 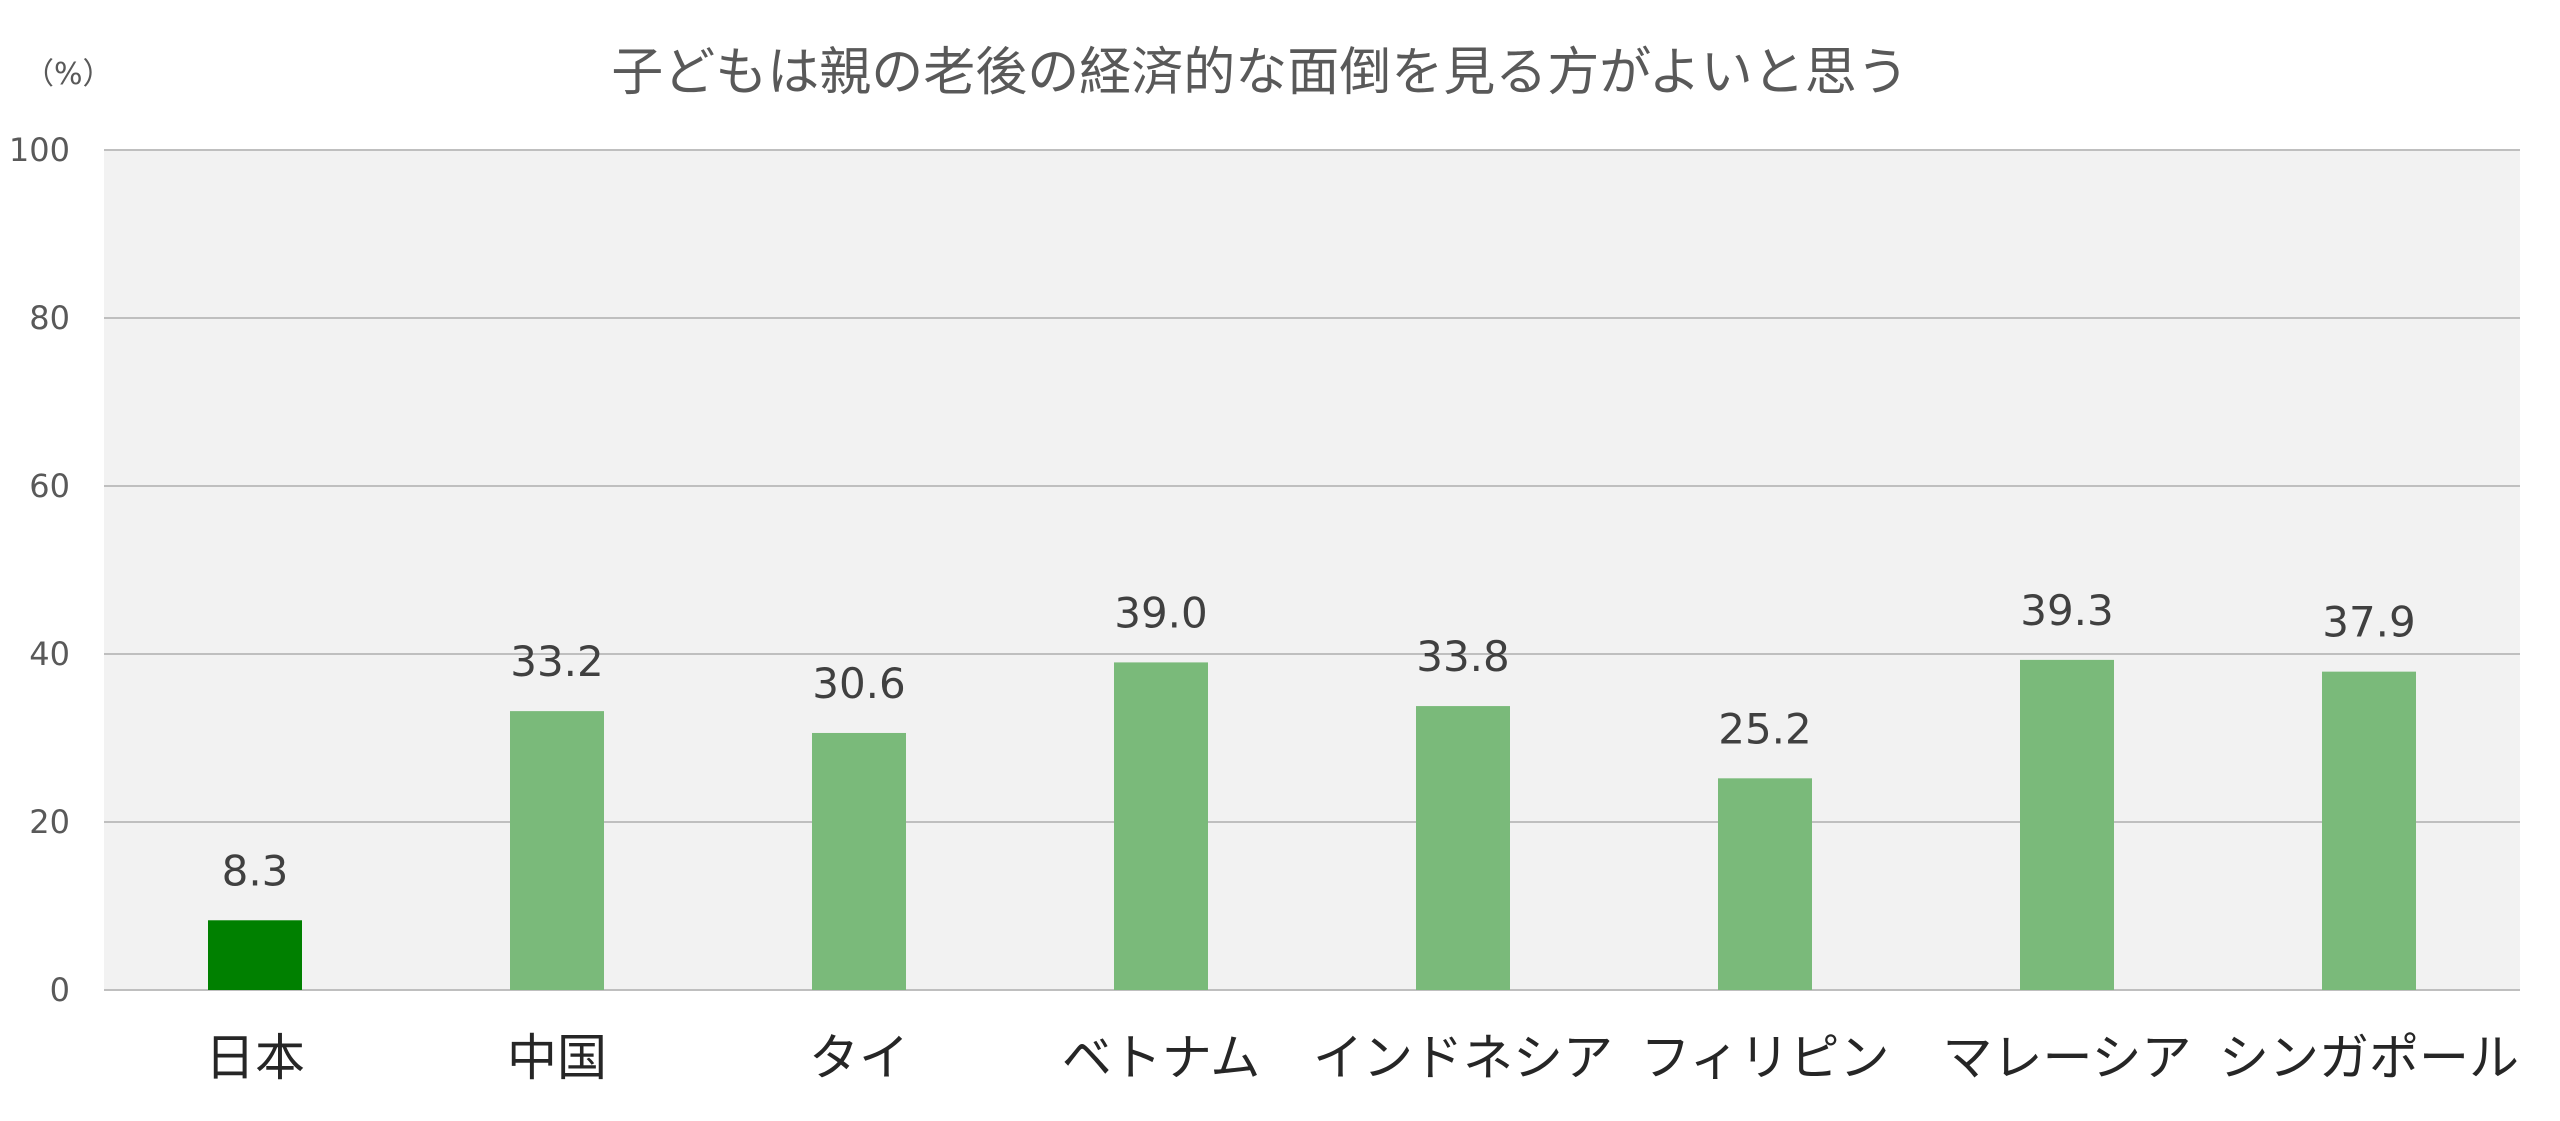 I want to click on data-label: 25.2, so click(x=1765, y=728).